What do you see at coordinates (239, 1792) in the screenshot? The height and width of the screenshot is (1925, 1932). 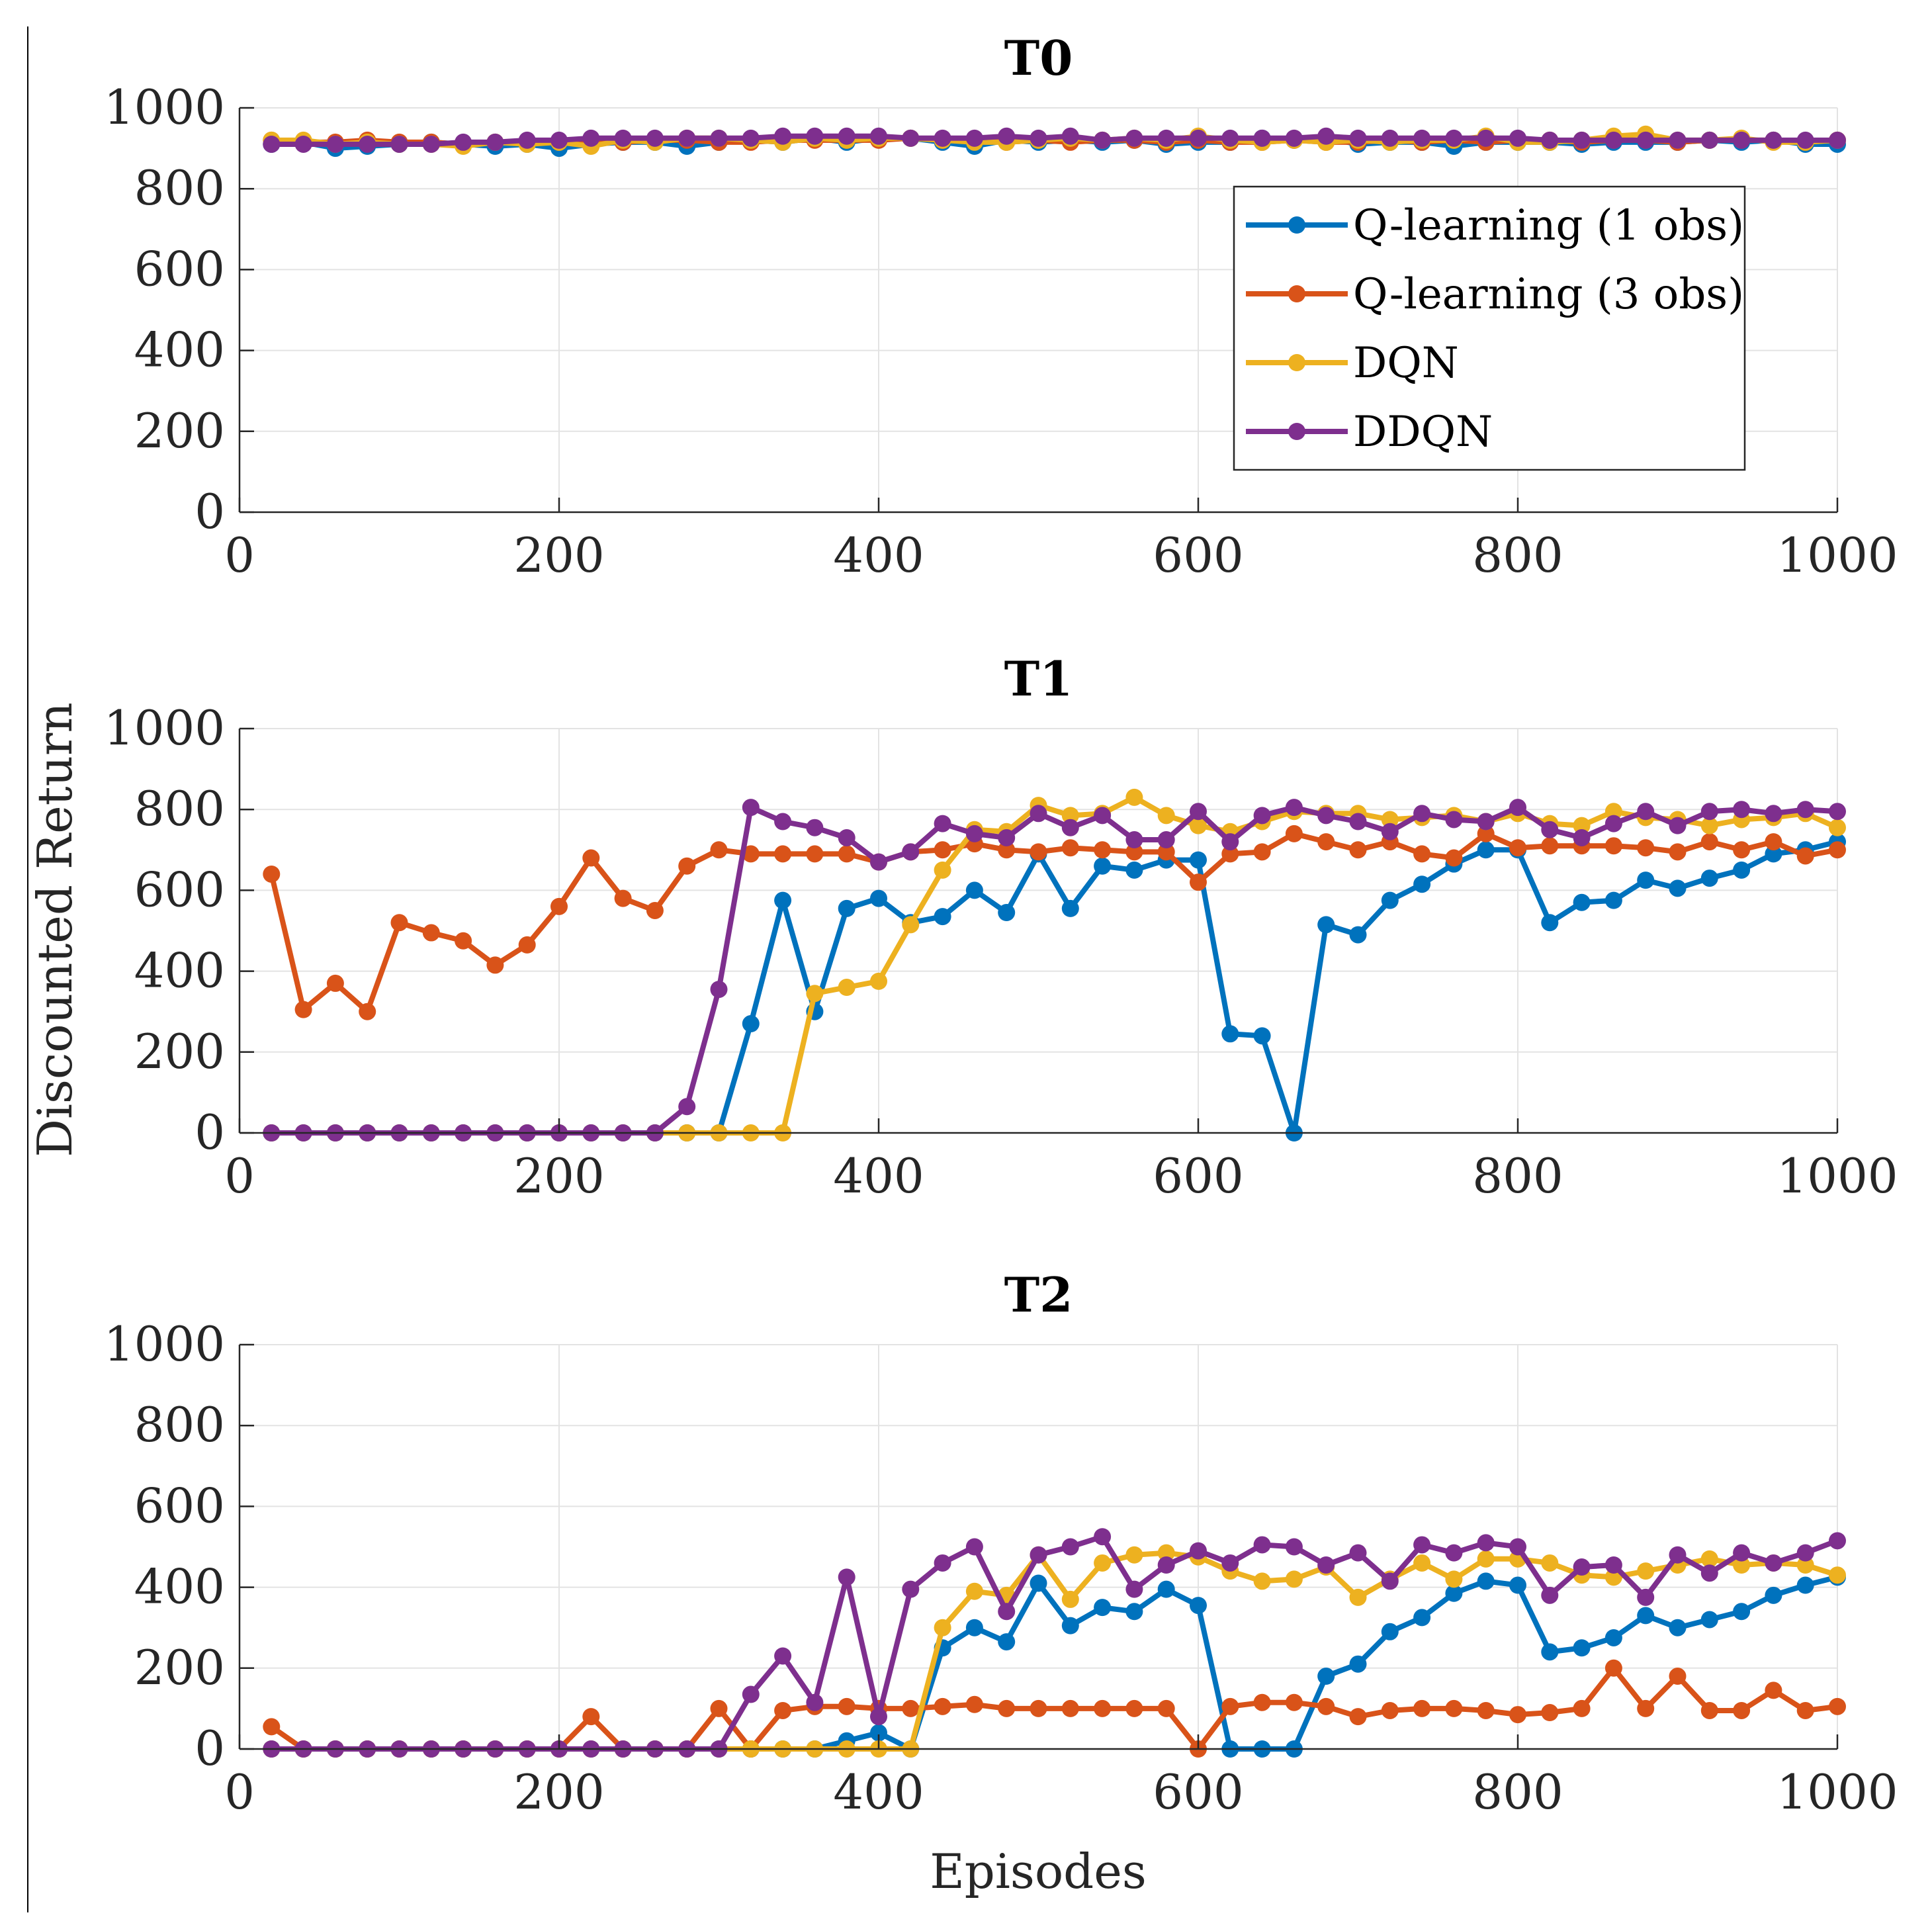 I see `x-tick-label: 0` at bounding box center [239, 1792].